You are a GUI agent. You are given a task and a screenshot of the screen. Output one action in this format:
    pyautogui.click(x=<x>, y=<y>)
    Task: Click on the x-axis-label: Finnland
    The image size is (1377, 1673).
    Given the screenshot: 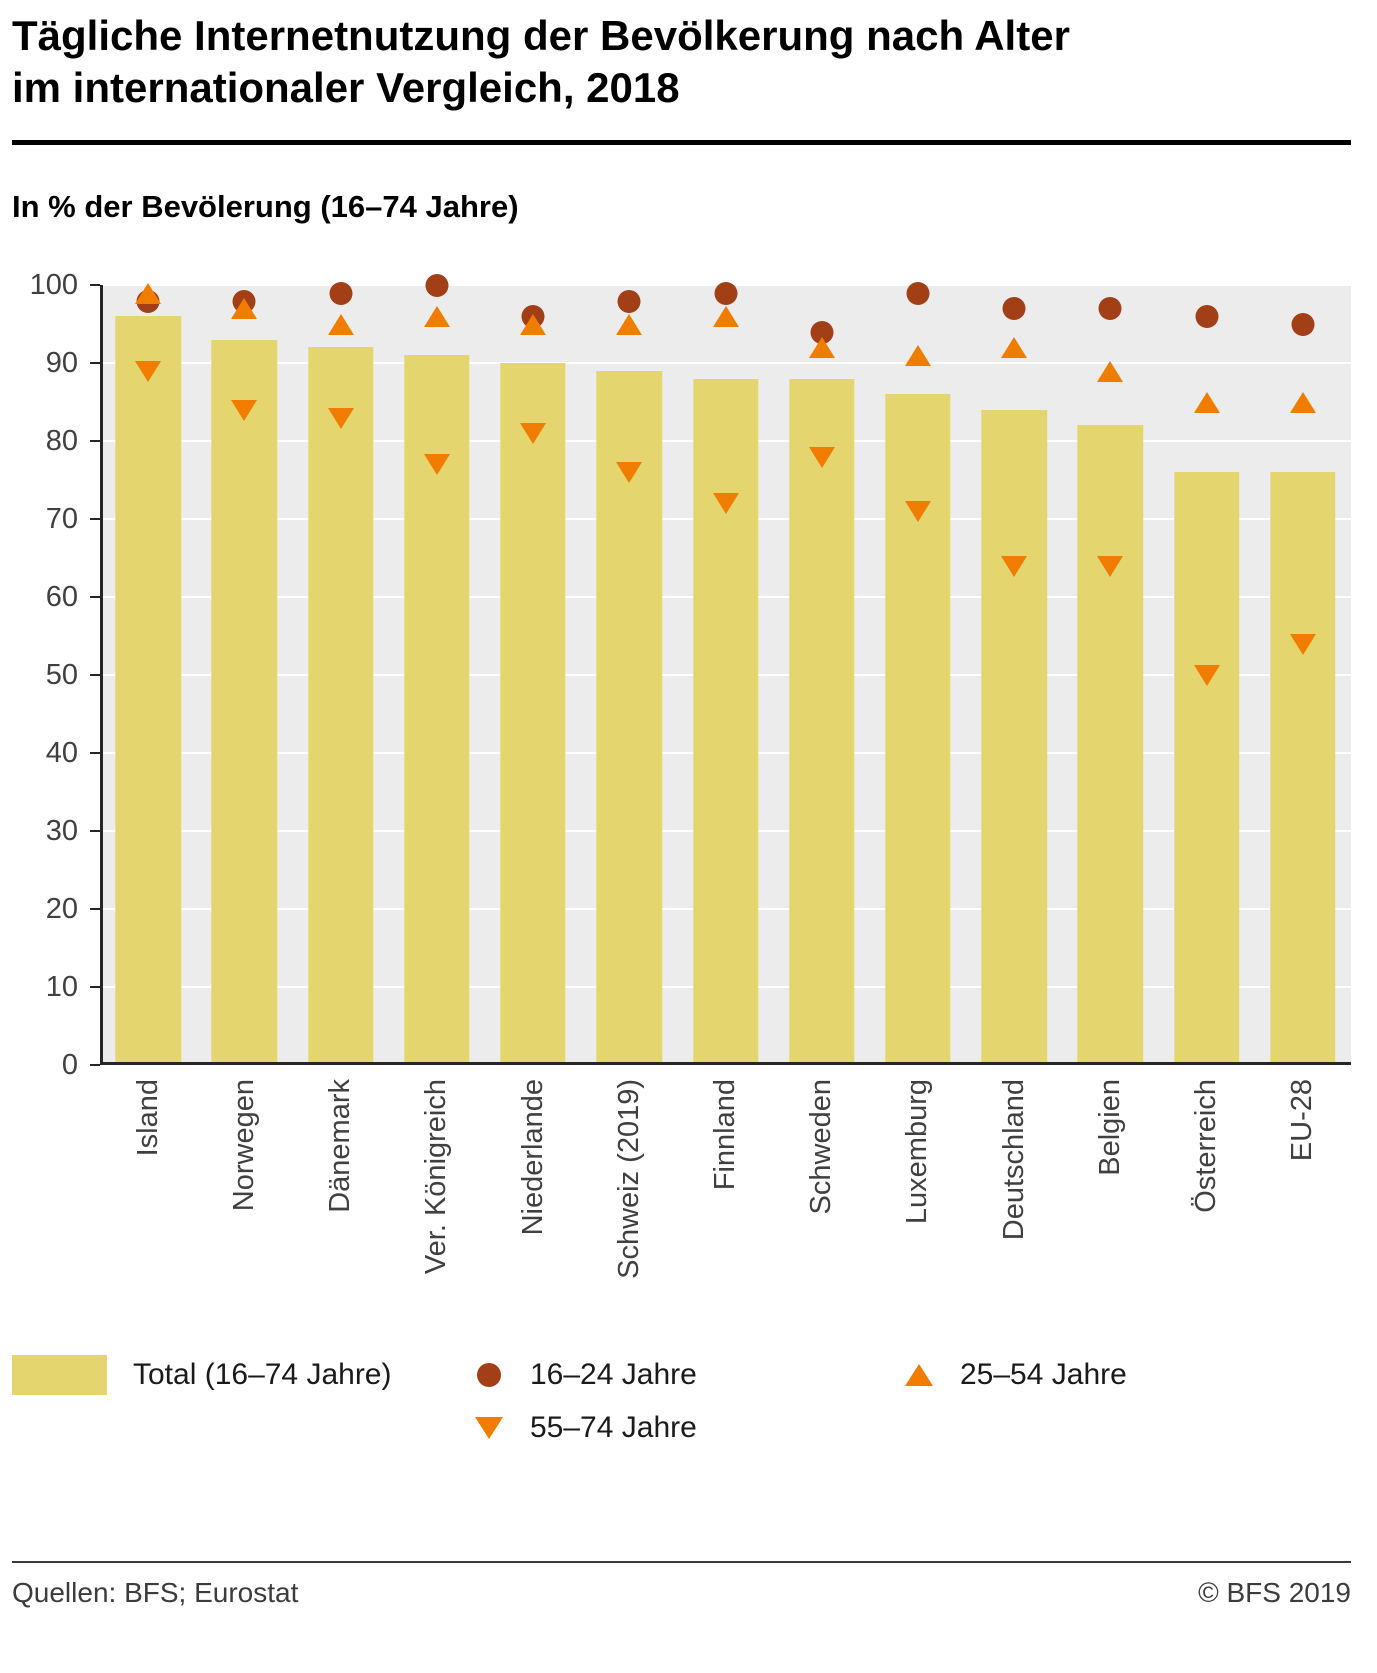 What is the action you would take?
    pyautogui.click(x=725, y=1135)
    